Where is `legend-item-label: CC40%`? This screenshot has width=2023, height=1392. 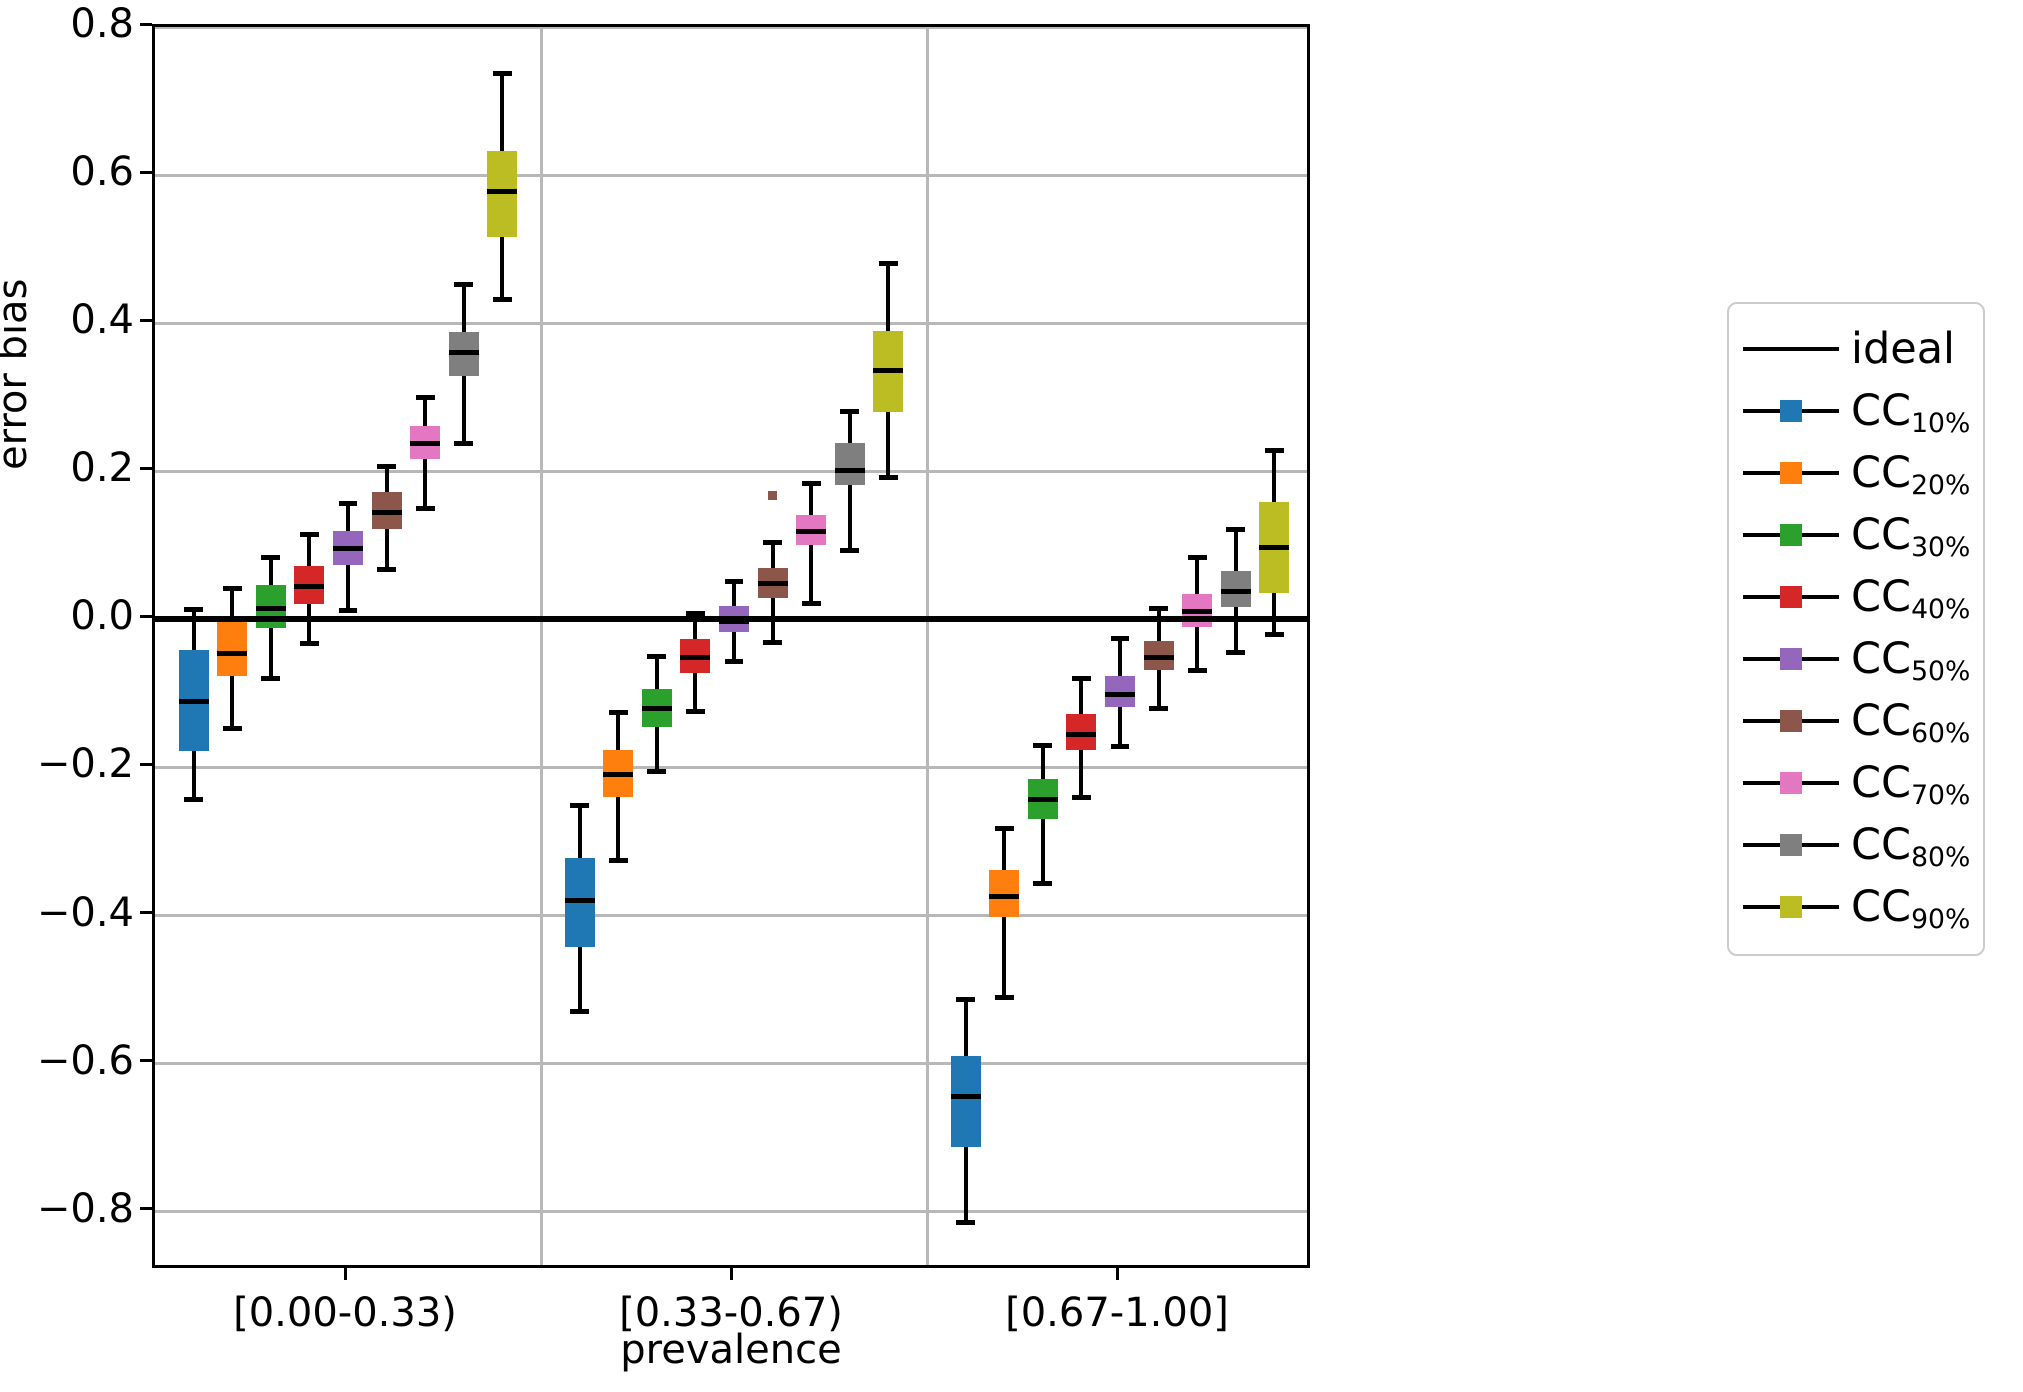
legend-item-label: CC40% is located at coordinates (1911, 598).